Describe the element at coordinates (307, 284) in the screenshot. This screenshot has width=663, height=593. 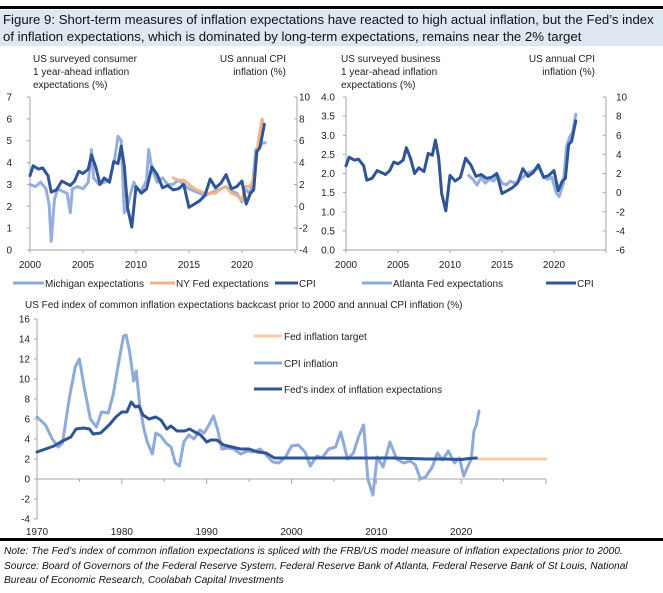
I see `legend-label-cpi-1: CPI` at that location.